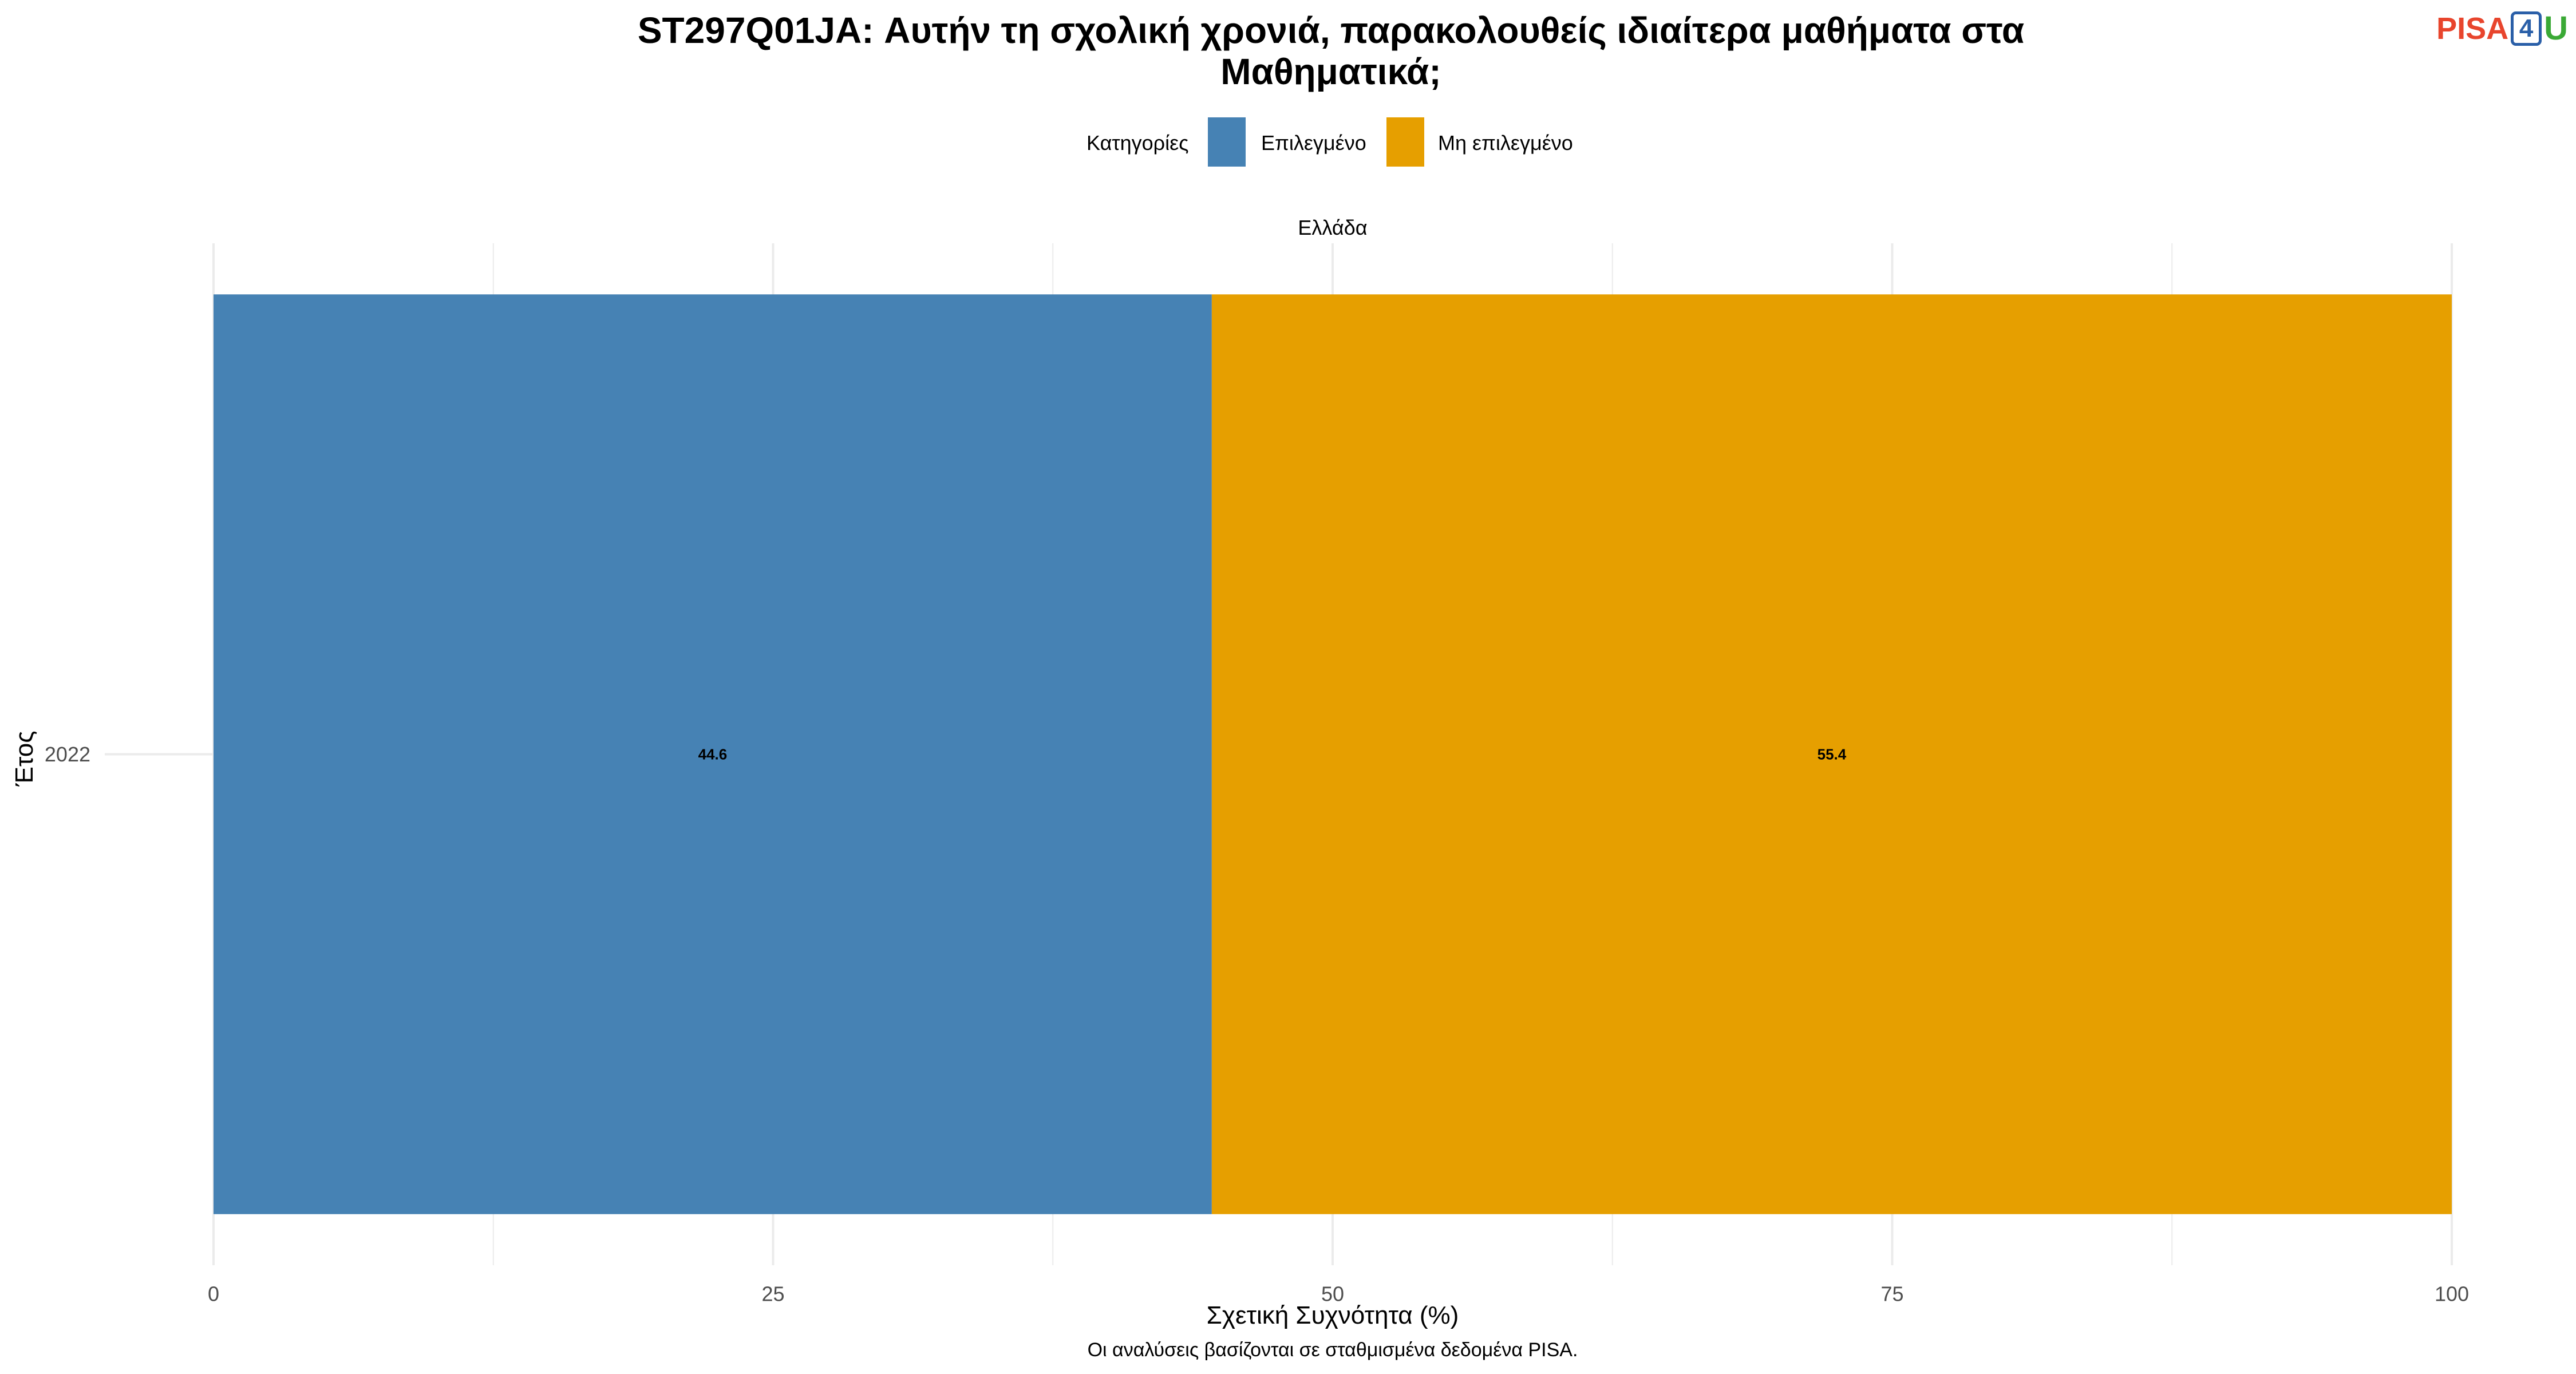 Image resolution: width=2576 pixels, height=1374 pixels. What do you see at coordinates (1333, 227) in the screenshot?
I see `facet-label: Ελλάδα` at bounding box center [1333, 227].